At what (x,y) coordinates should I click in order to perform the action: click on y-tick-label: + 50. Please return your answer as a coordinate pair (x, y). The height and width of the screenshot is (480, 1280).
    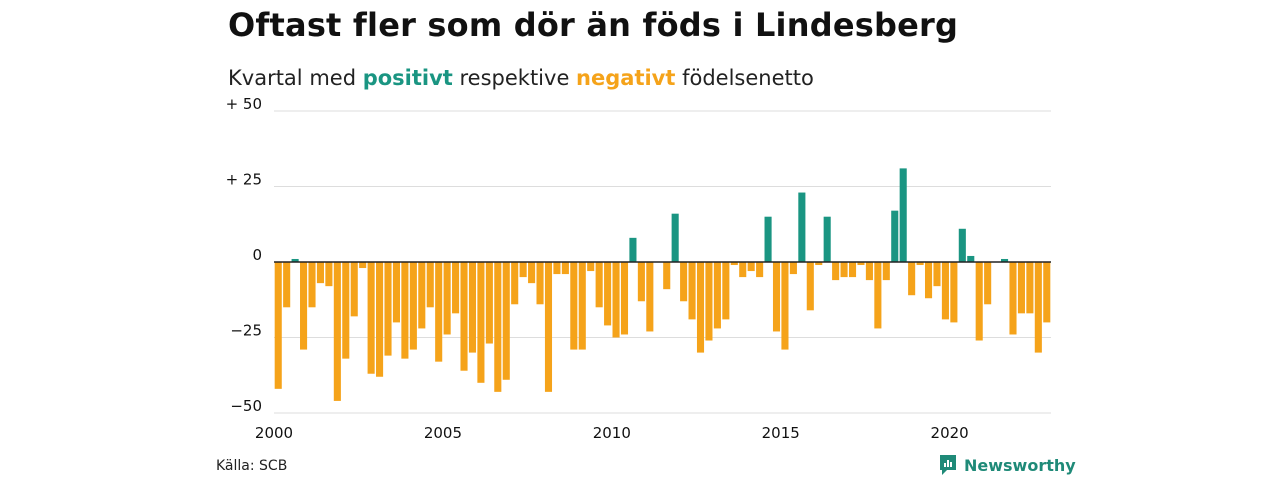
    Looking at the image, I should click on (244, 104).